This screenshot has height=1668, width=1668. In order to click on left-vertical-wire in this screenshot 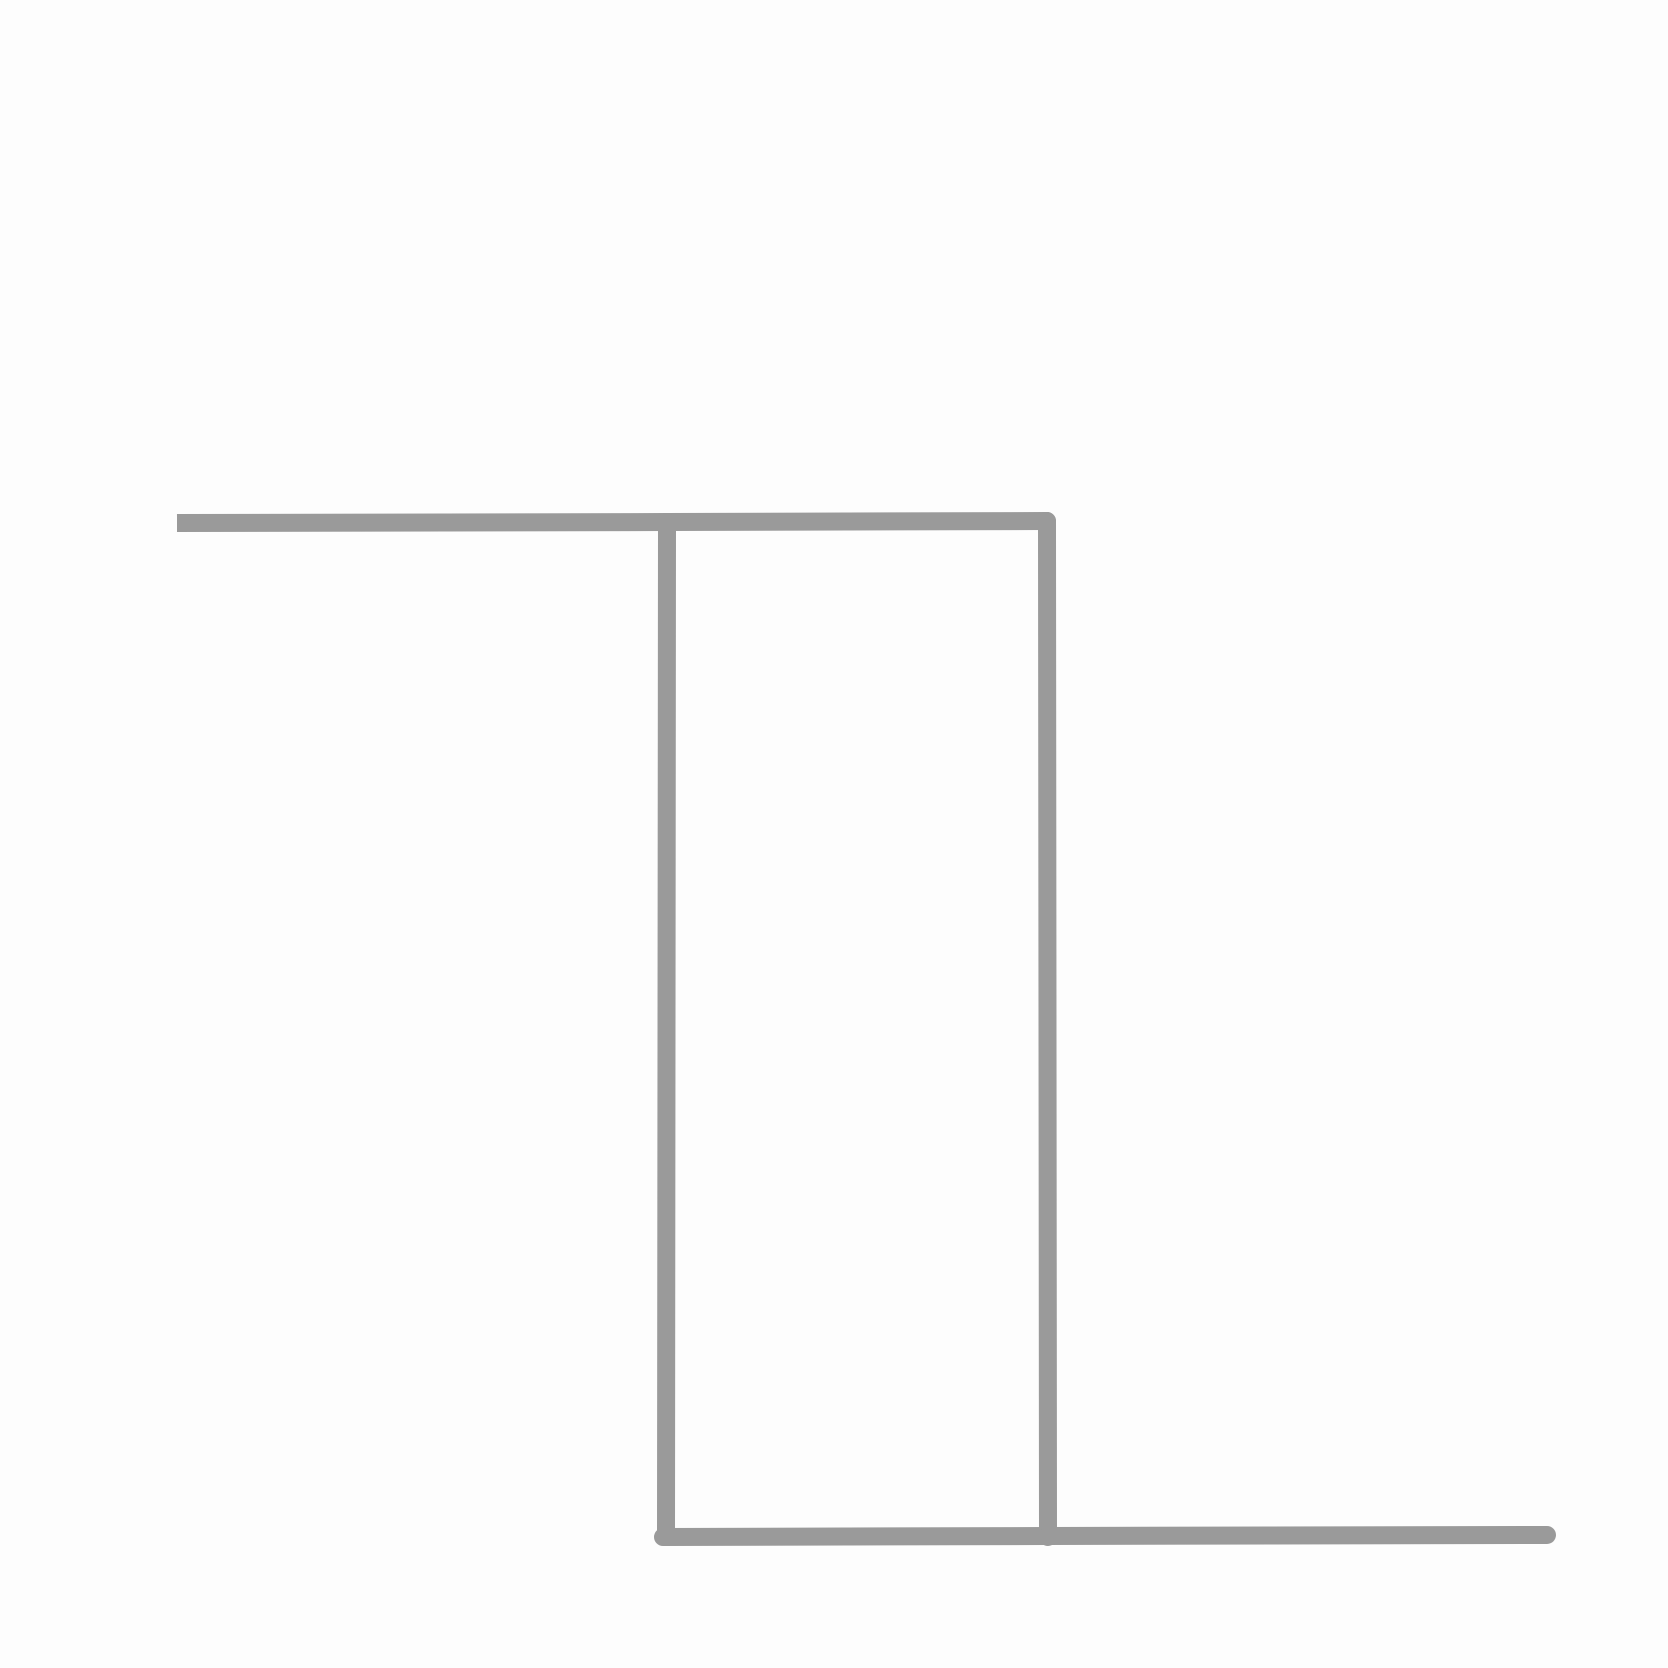, I will do `click(666, 1029)`.